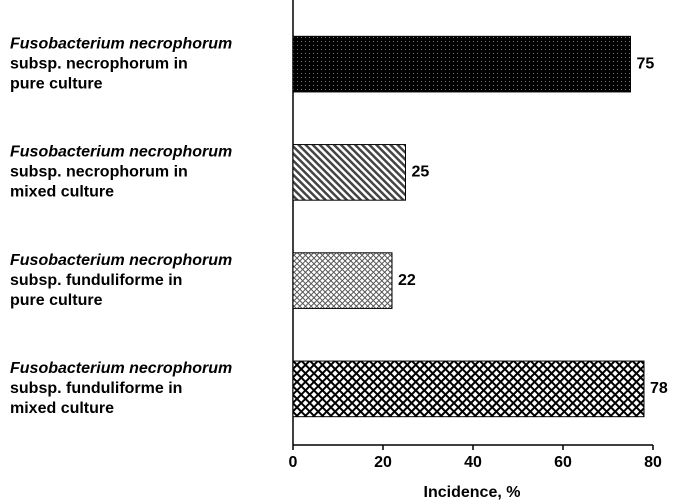 This screenshot has height=504, width=675. I want to click on value-label: 78, so click(659, 388).